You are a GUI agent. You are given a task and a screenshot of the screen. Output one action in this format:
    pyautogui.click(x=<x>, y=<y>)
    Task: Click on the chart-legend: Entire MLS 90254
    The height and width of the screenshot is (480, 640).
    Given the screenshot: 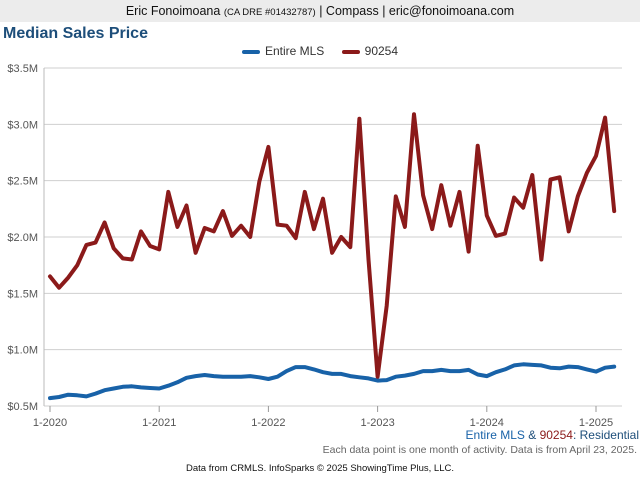 What is the action you would take?
    pyautogui.click(x=320, y=51)
    